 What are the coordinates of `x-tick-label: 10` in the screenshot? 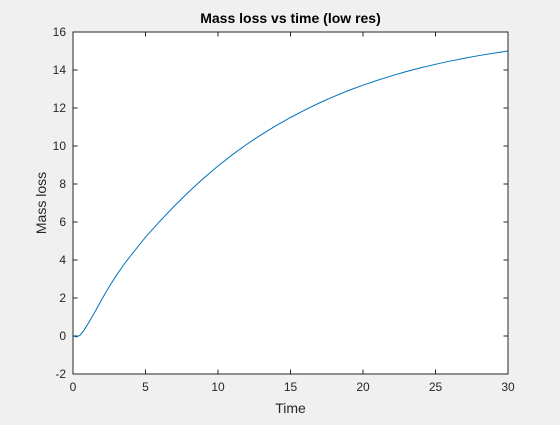 It's located at (218, 387).